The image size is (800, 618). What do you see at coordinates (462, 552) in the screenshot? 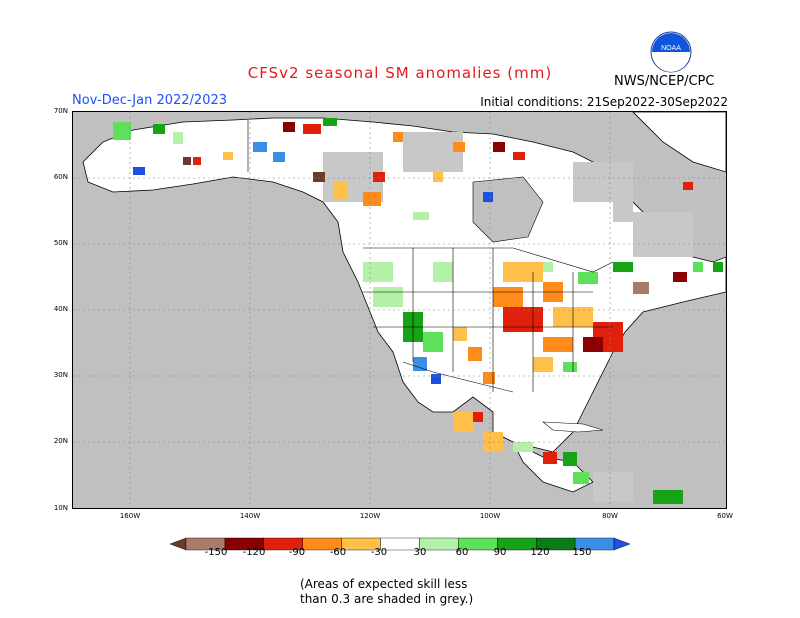
I see `colorbar-label: 60` at bounding box center [462, 552].